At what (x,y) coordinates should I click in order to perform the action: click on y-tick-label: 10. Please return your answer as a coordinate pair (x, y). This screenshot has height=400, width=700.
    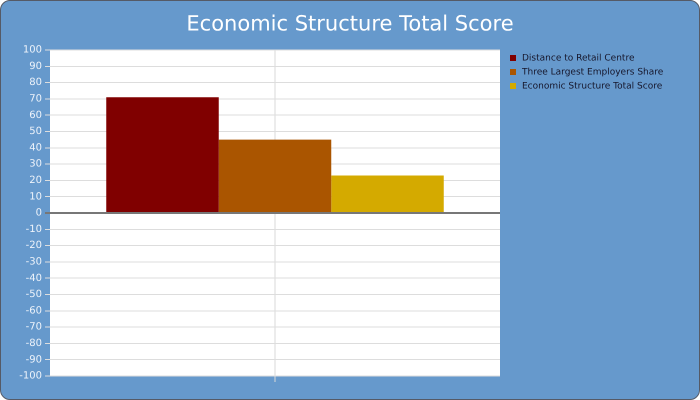
    Looking at the image, I should click on (35, 196).